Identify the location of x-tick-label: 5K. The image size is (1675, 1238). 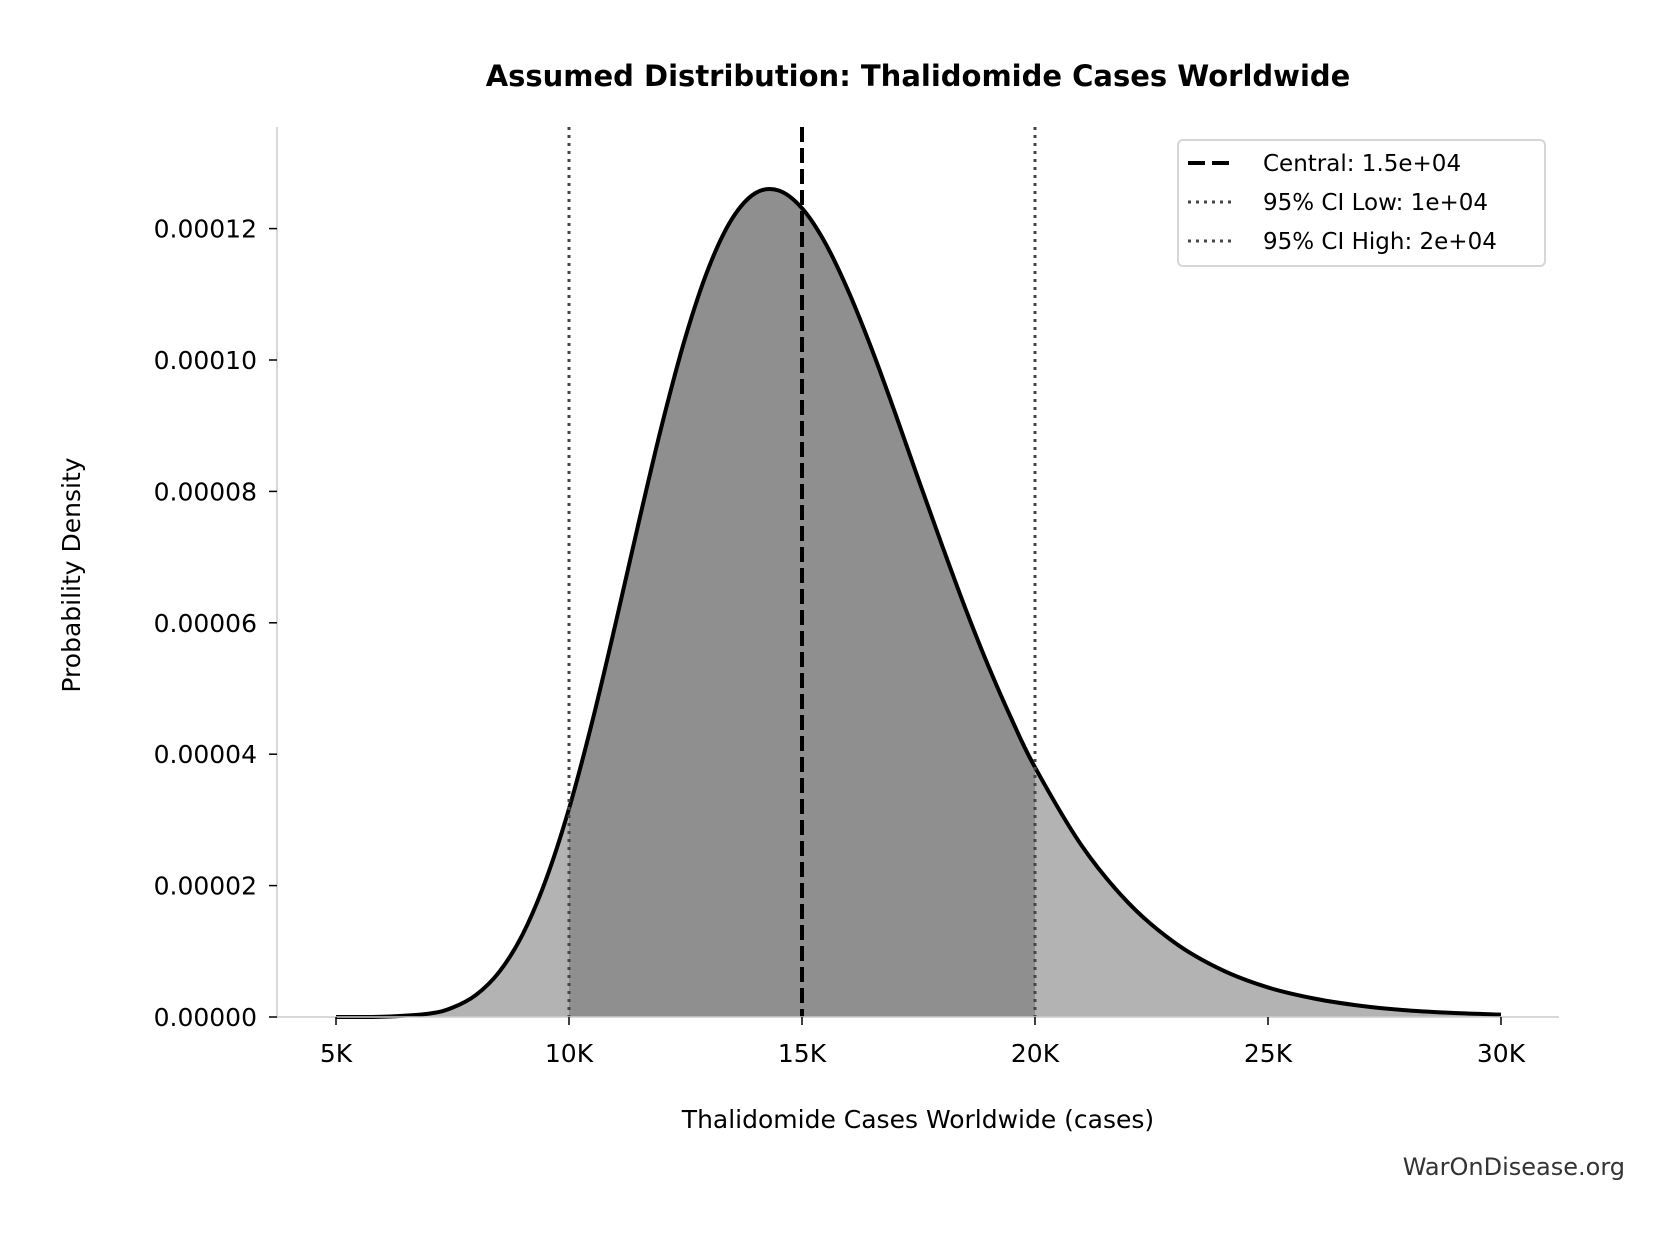
(336, 1053).